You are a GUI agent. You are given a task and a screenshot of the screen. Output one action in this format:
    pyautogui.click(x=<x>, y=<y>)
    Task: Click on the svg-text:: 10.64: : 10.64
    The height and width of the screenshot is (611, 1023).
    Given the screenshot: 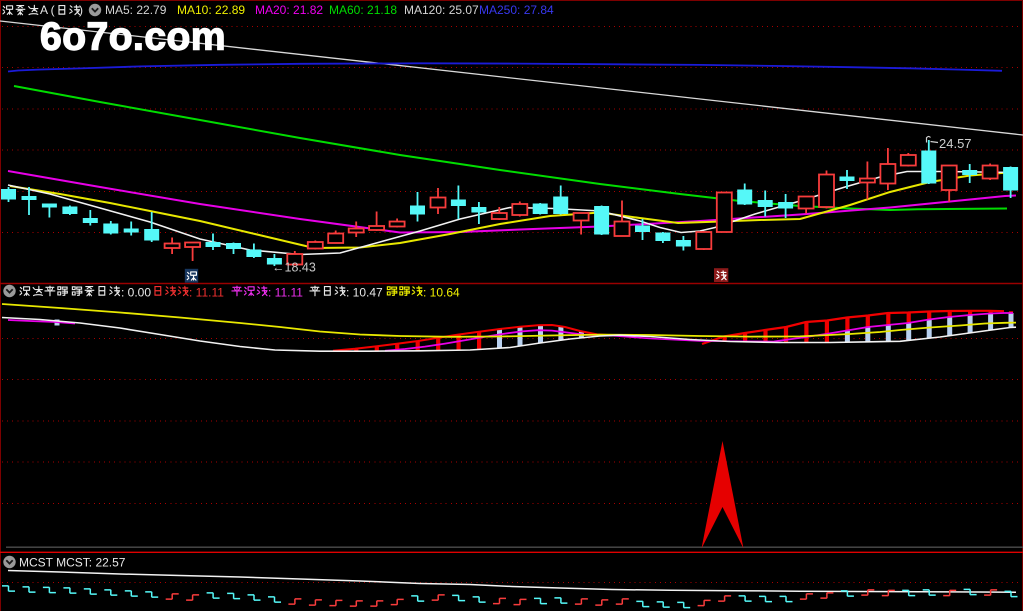 What is the action you would take?
    pyautogui.click(x=441, y=292)
    